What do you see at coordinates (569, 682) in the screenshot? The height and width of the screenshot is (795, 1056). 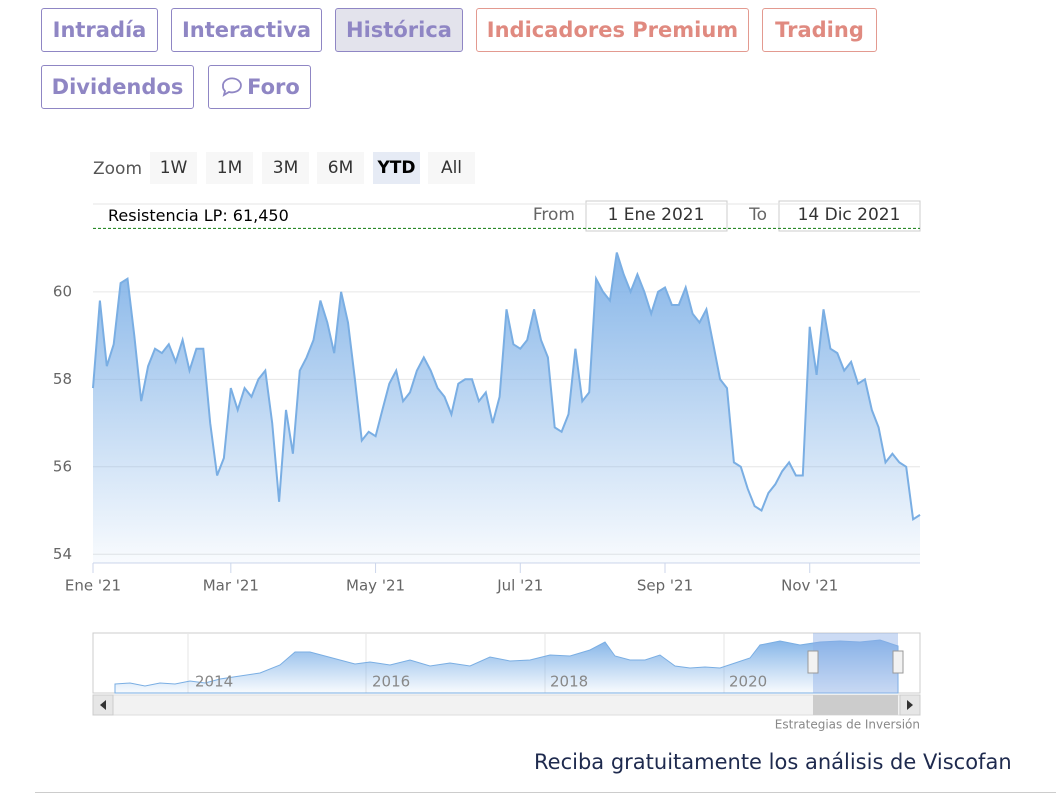 I see `navigator-label: 2018` at bounding box center [569, 682].